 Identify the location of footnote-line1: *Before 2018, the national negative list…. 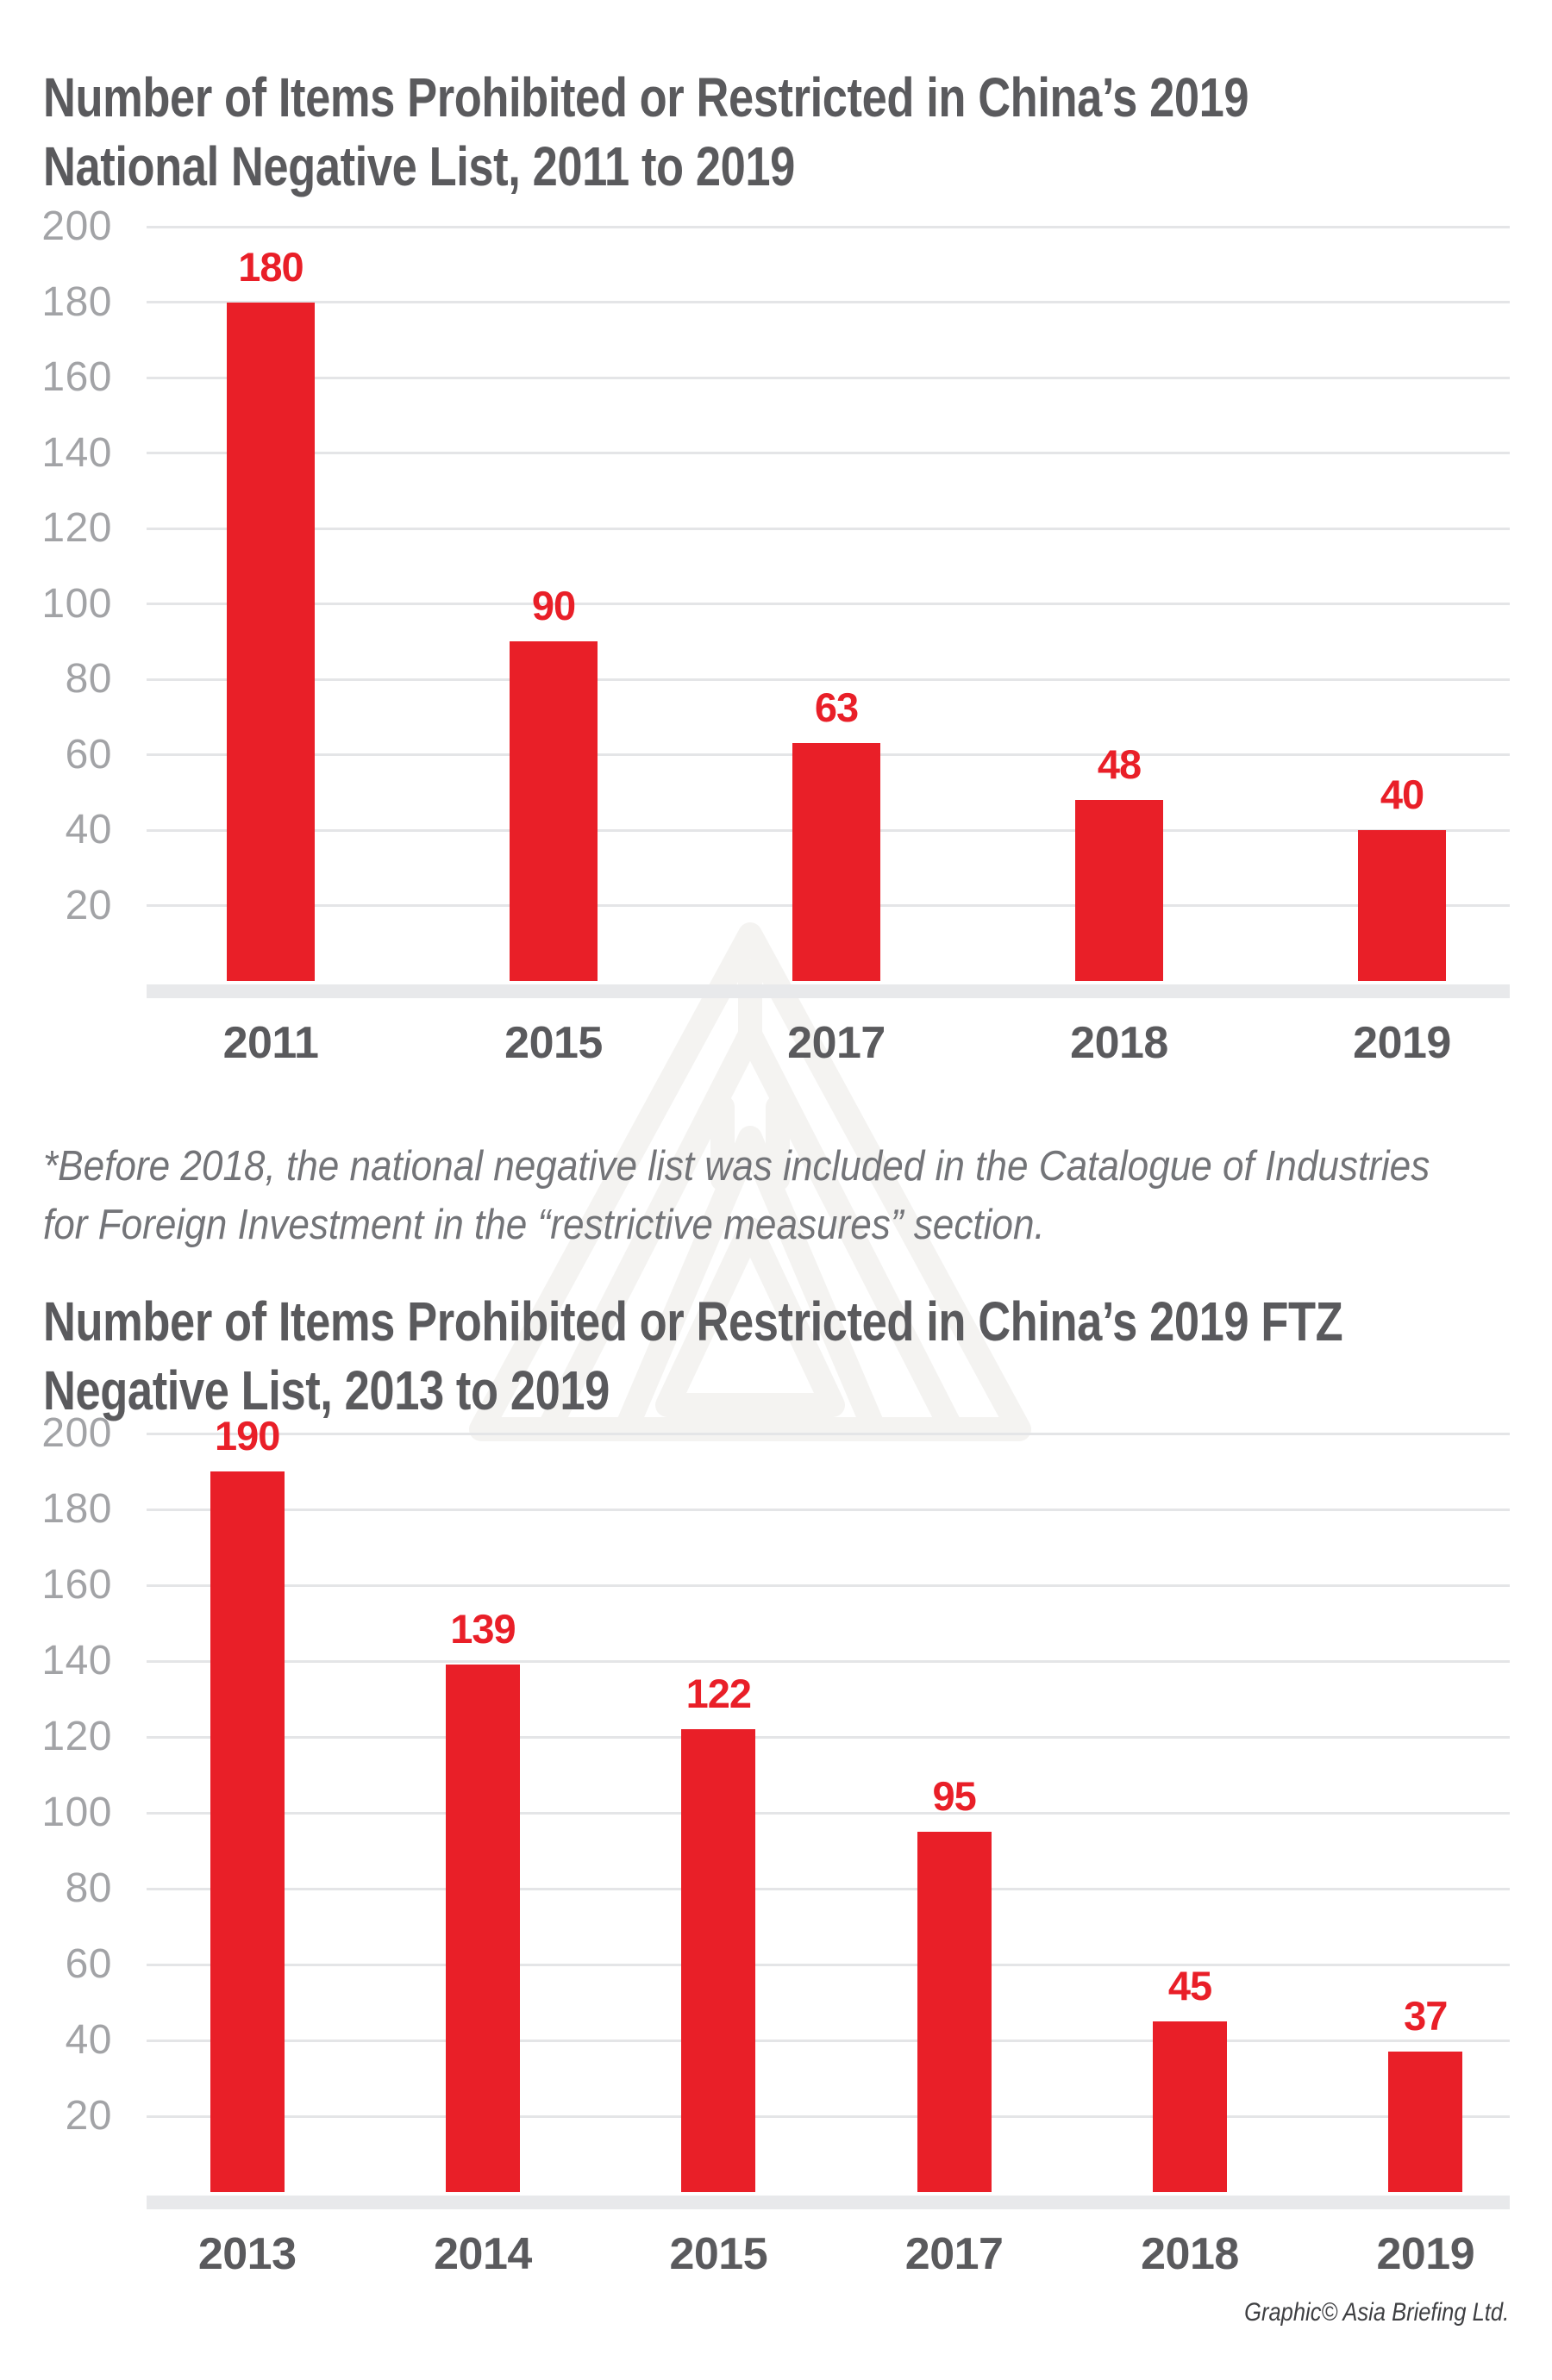
(737, 1166).